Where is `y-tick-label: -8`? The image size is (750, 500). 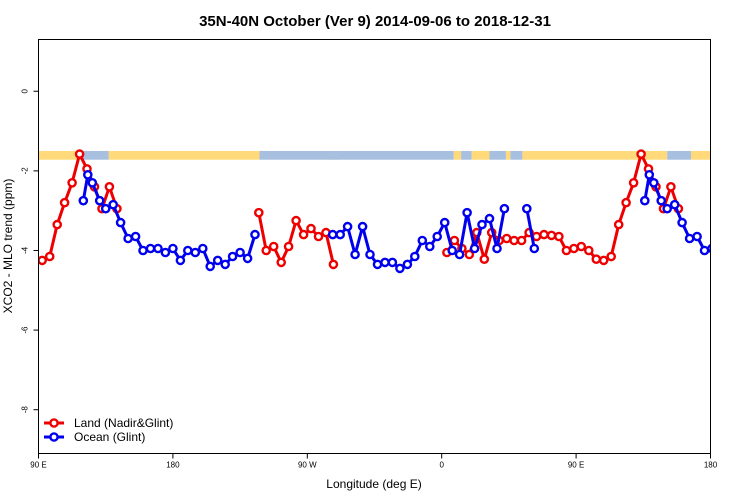
y-tick-label: -8 is located at coordinates (25, 410).